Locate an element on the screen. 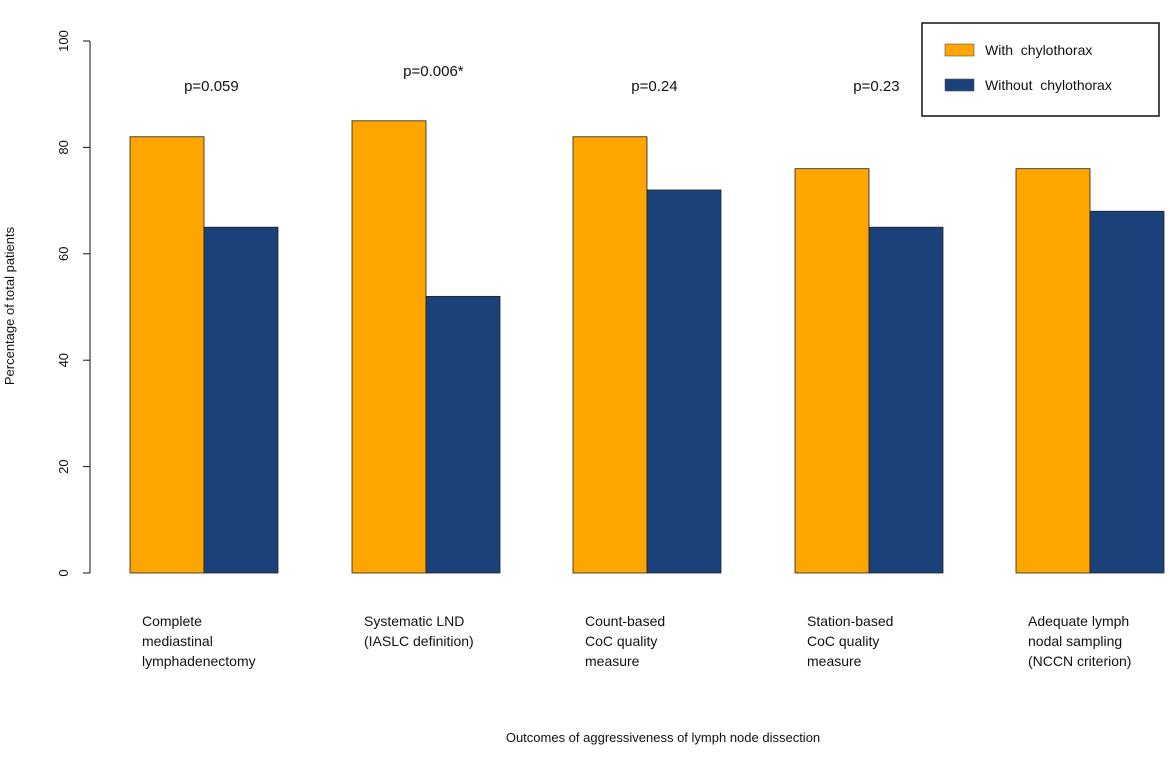 This screenshot has width=1170, height=768. legend-label-with: With chylothorax is located at coordinates (1038, 50).